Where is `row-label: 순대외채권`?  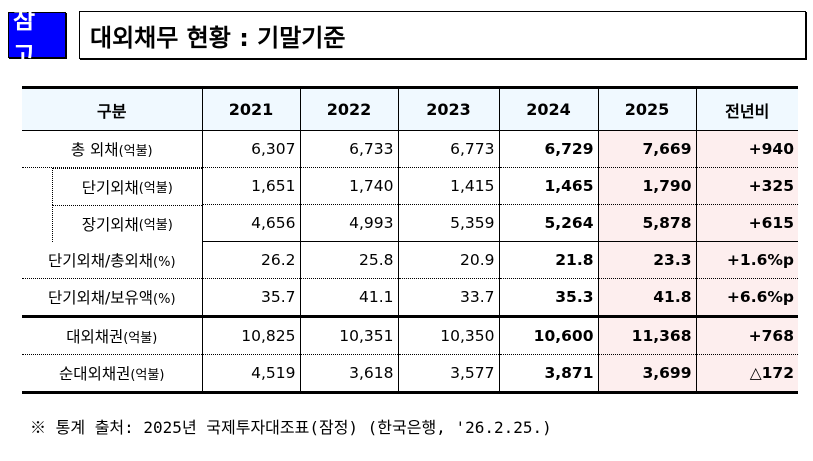 row-label: 순대외채권 is located at coordinates (95, 374).